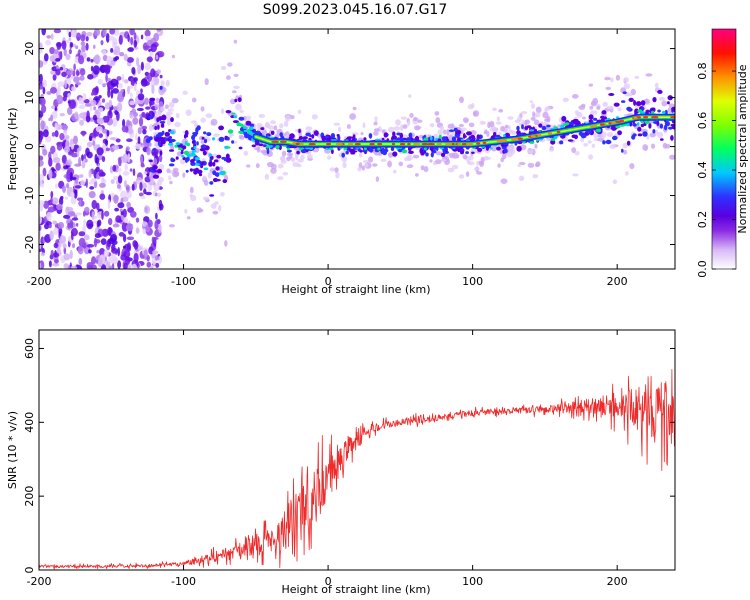  Describe the element at coordinates (617, 281) in the screenshot. I see `spectrogram-x-tick-label: 200` at that location.